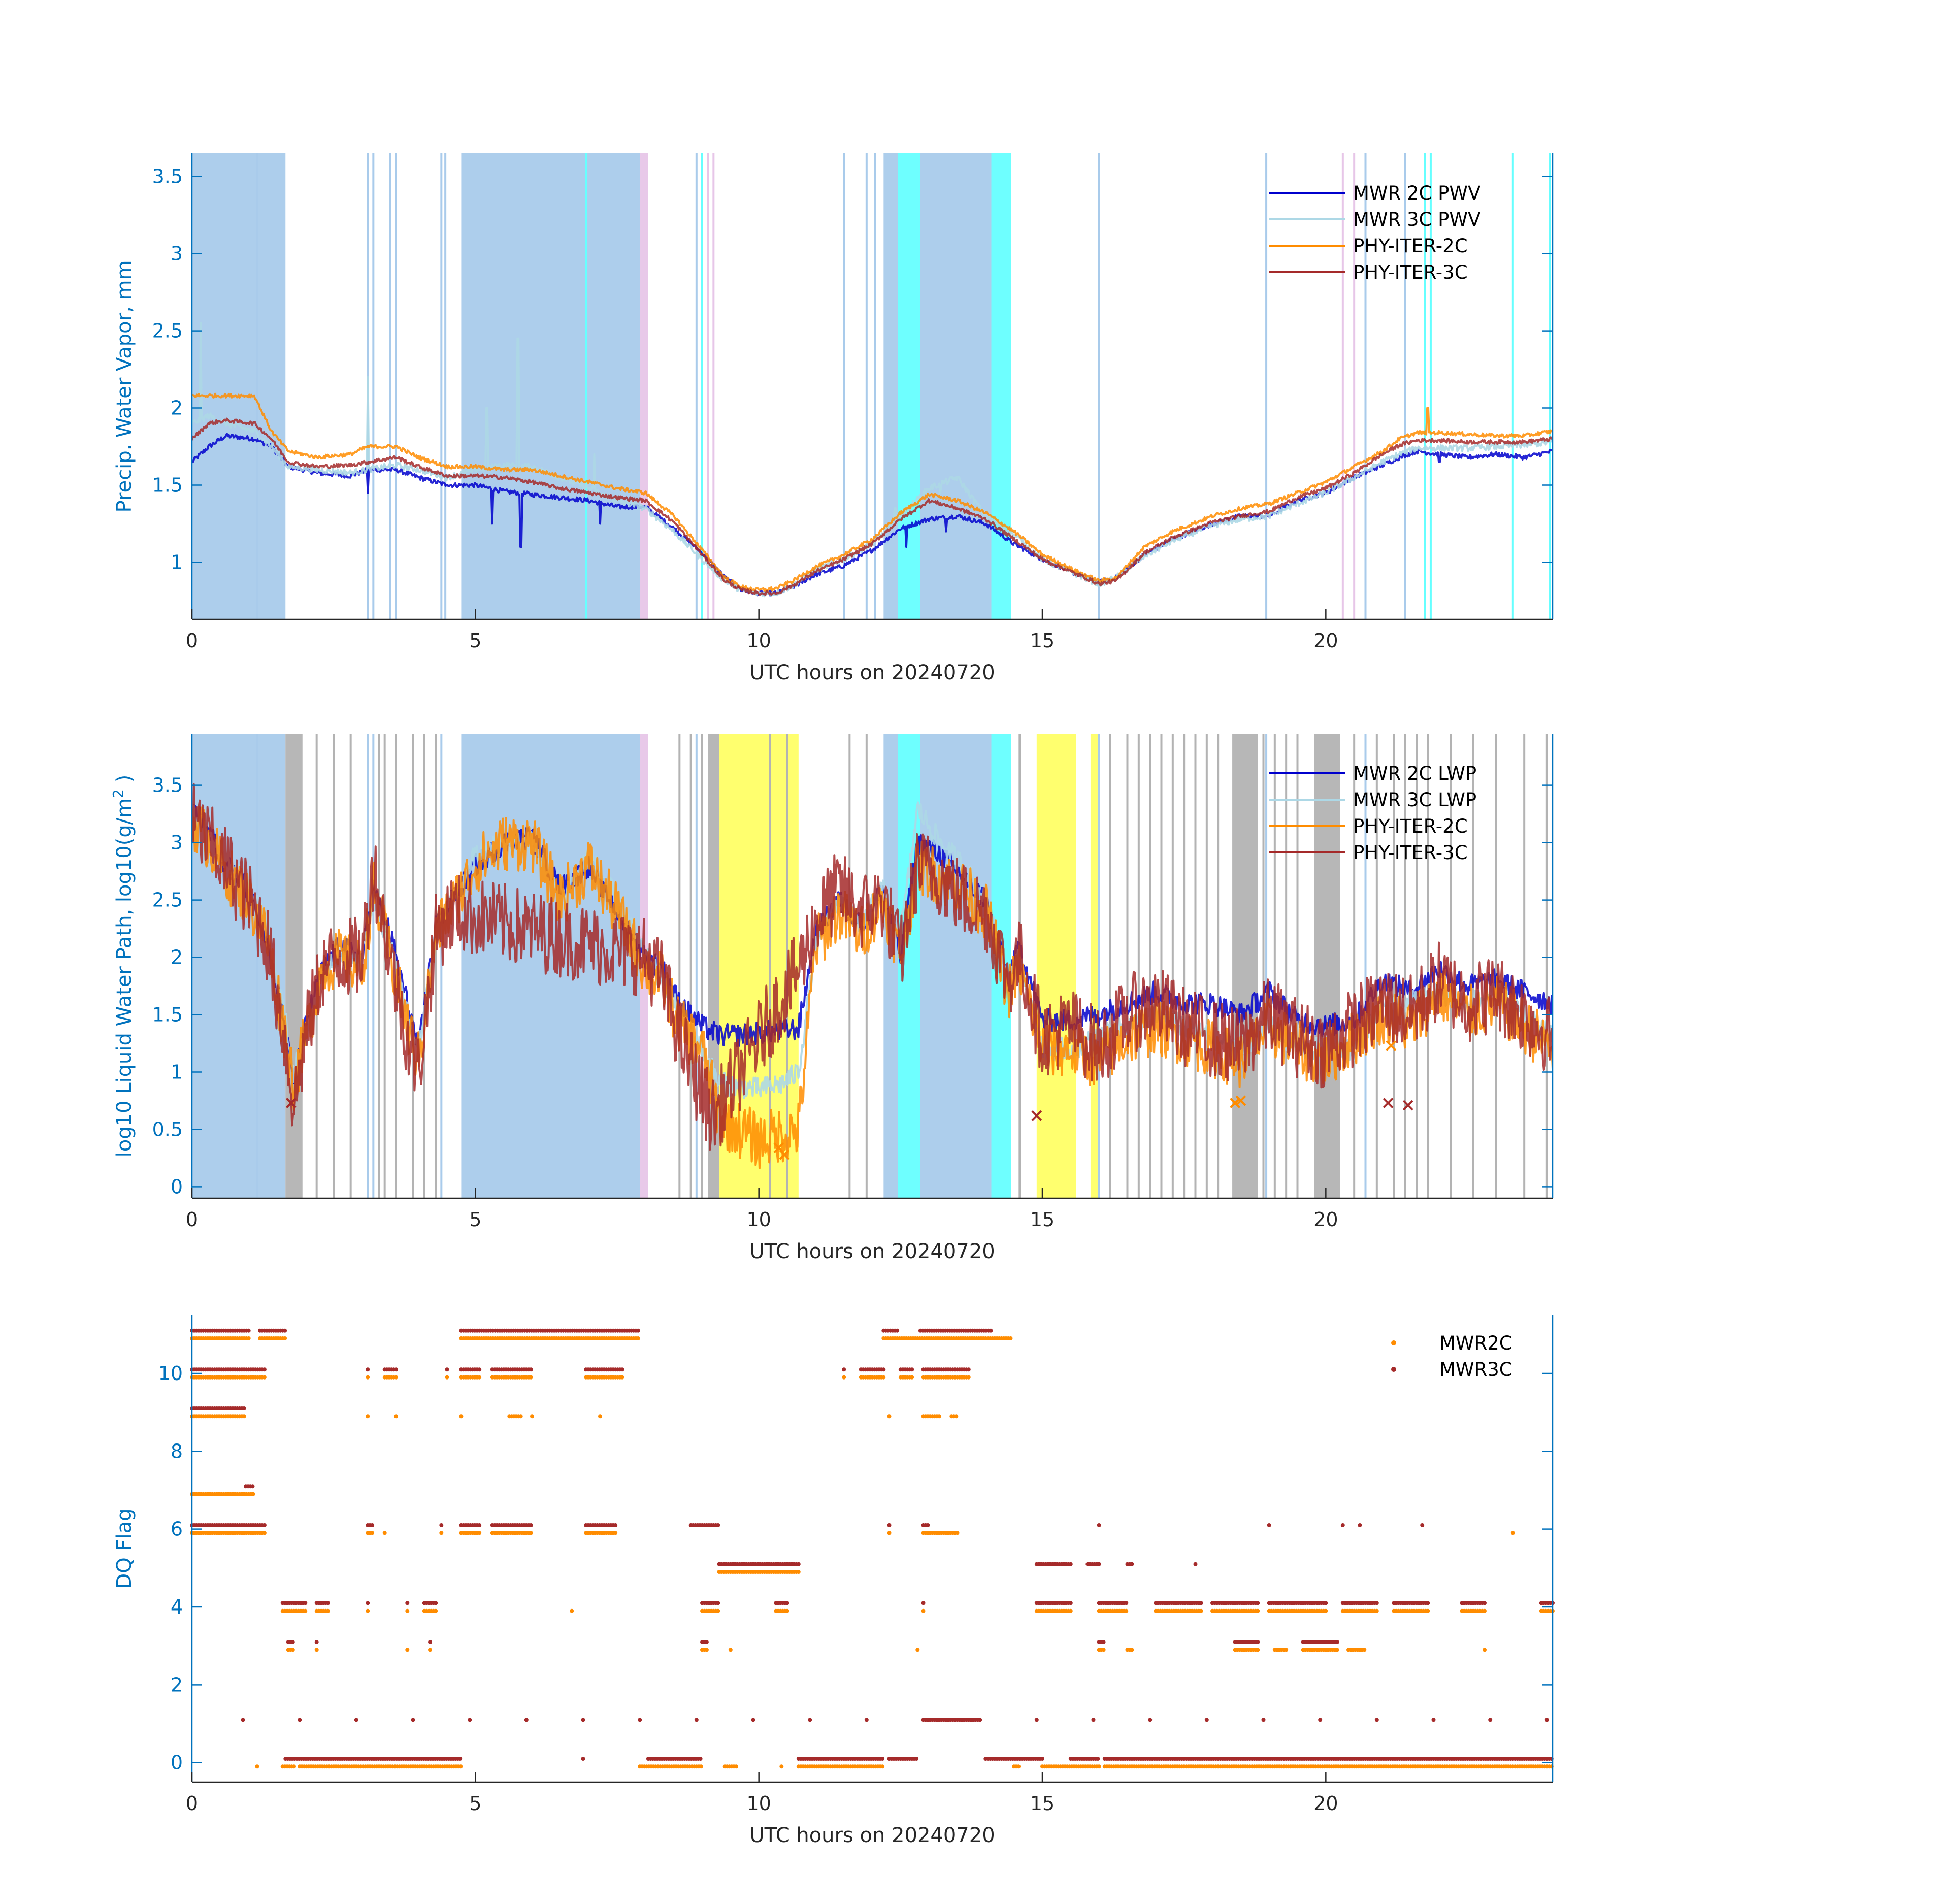 This screenshot has height=1904, width=1942. Describe the element at coordinates (872, 1252) in the screenshot. I see `x-axis-label: UTC hours on 20240720` at that location.